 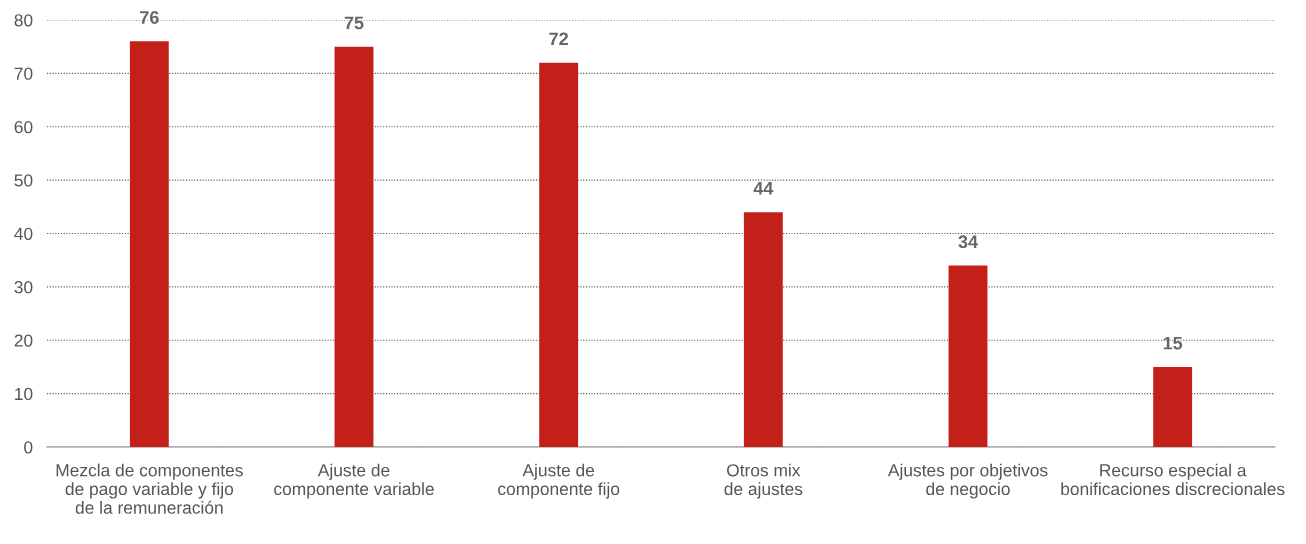 I want to click on y-tick-label: 0, so click(x=28, y=447).